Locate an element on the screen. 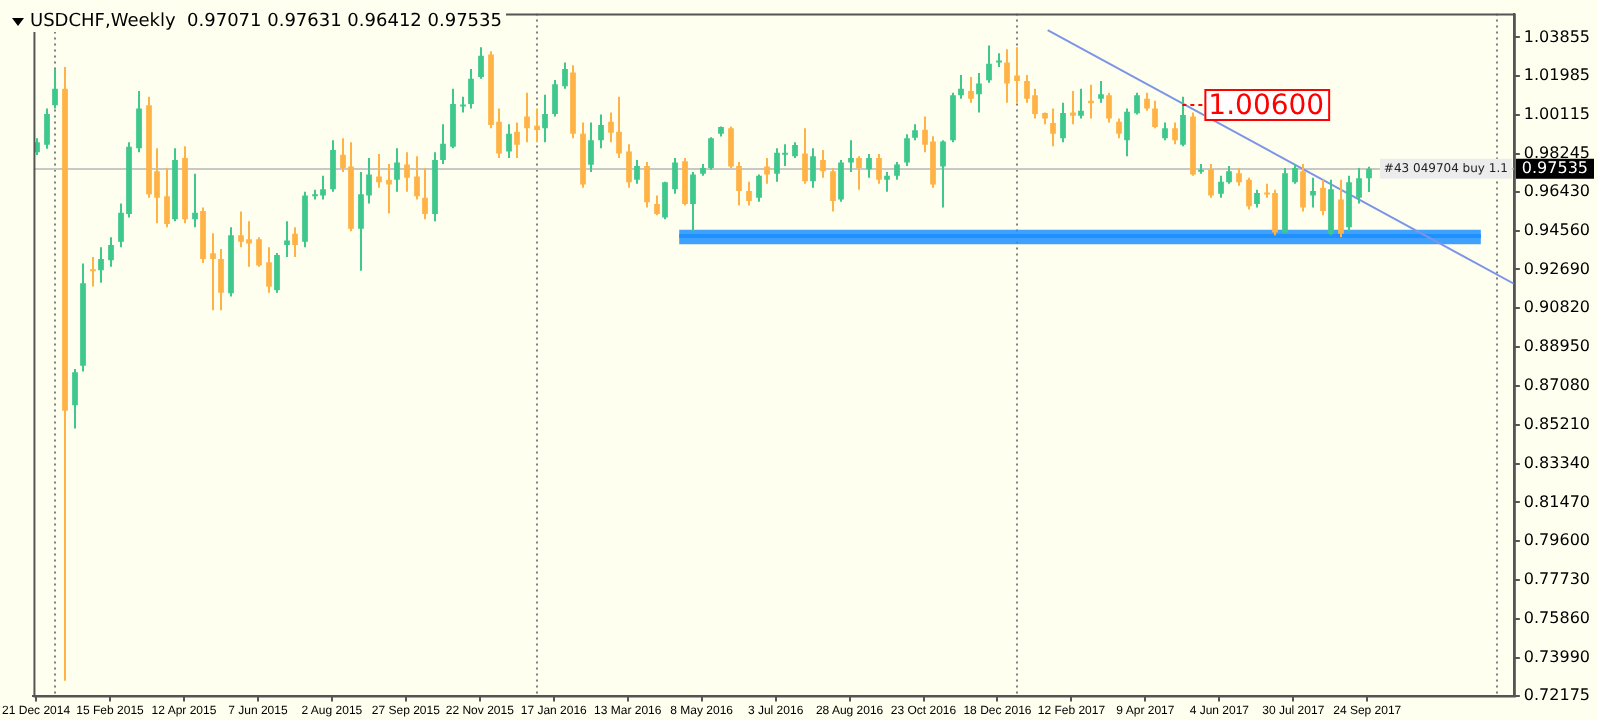  y-tick-label: 0.75860 is located at coordinates (1557, 618).